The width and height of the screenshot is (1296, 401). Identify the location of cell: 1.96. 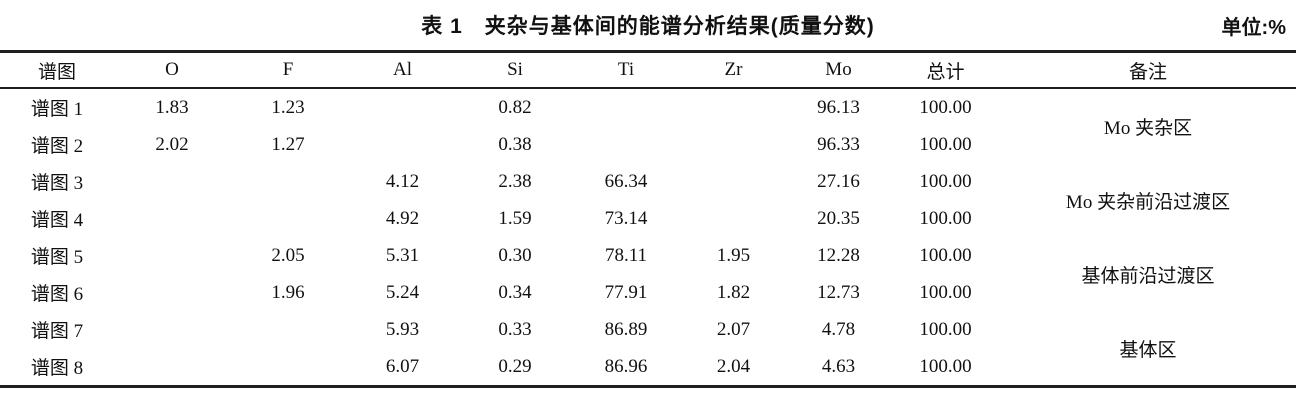
(288, 292).